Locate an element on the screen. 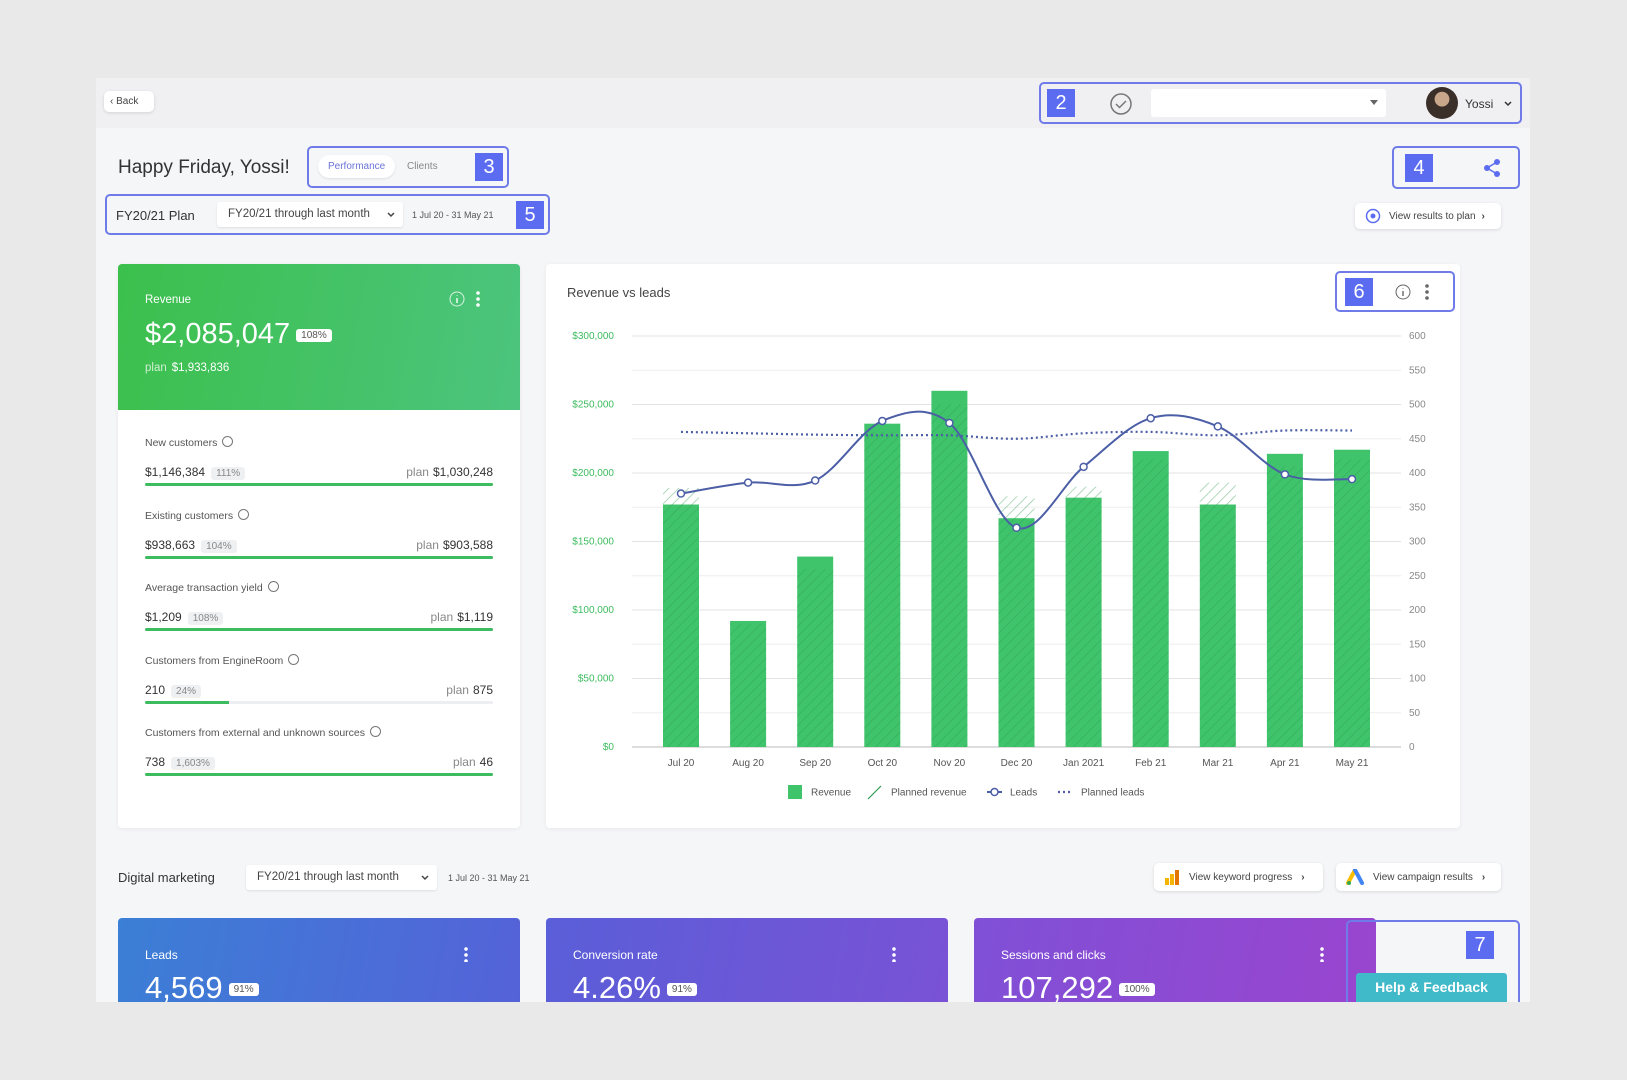  user-name: Yossi is located at coordinates (1479, 104).